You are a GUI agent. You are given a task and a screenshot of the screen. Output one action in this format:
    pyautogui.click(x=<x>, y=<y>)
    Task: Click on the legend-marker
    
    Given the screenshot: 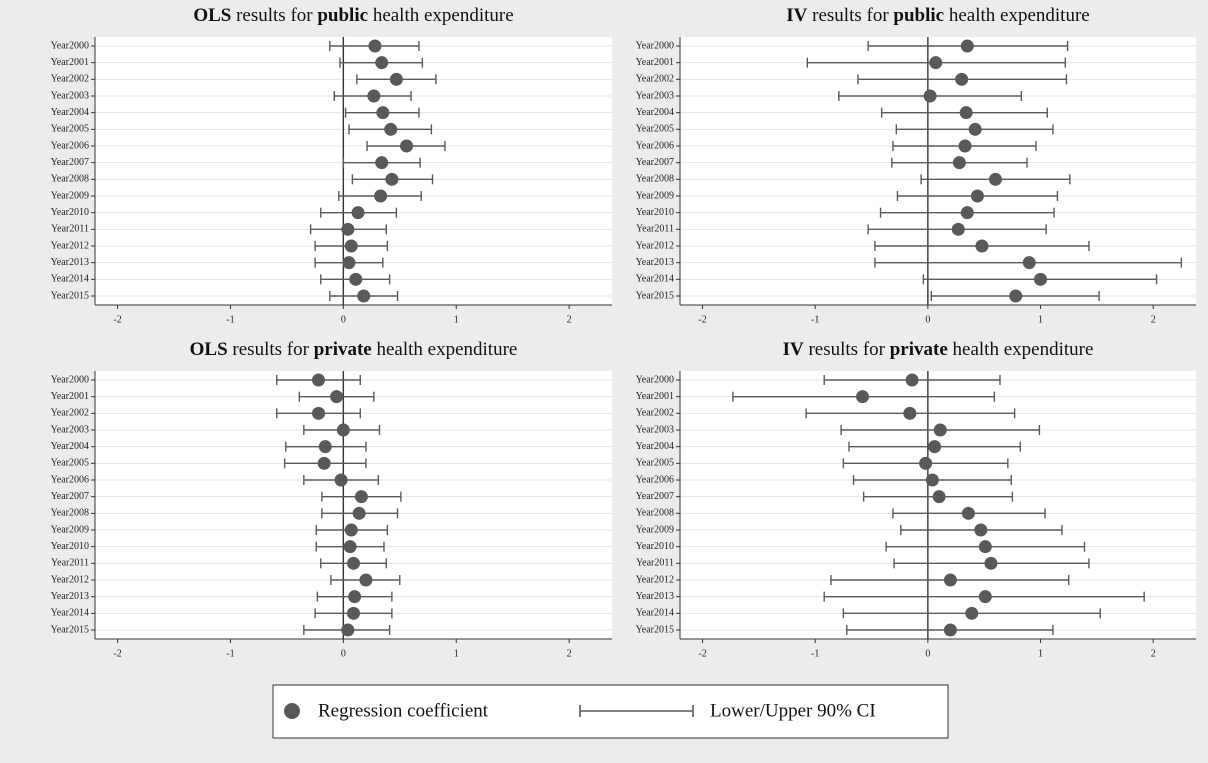 What is the action you would take?
    pyautogui.click(x=292, y=711)
    